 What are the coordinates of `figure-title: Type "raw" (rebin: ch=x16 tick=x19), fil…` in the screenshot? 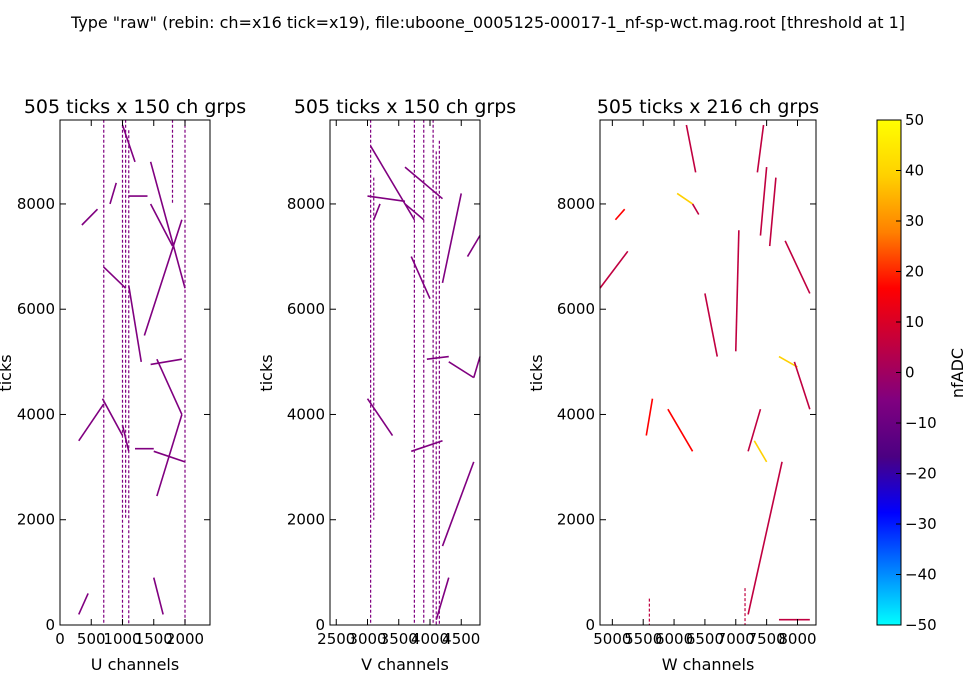 It's located at (487, 23).